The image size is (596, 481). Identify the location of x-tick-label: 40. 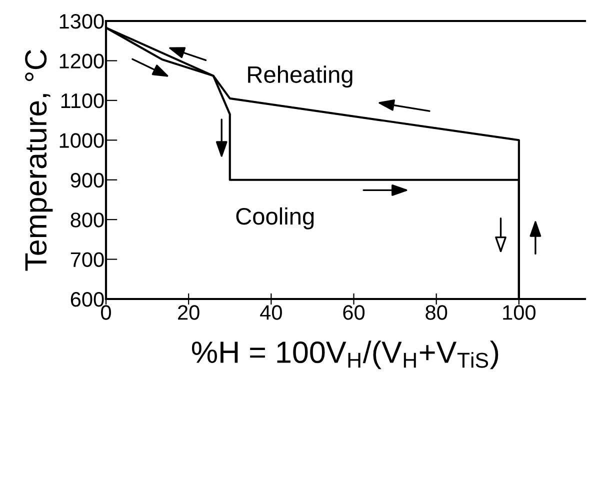
(271, 312).